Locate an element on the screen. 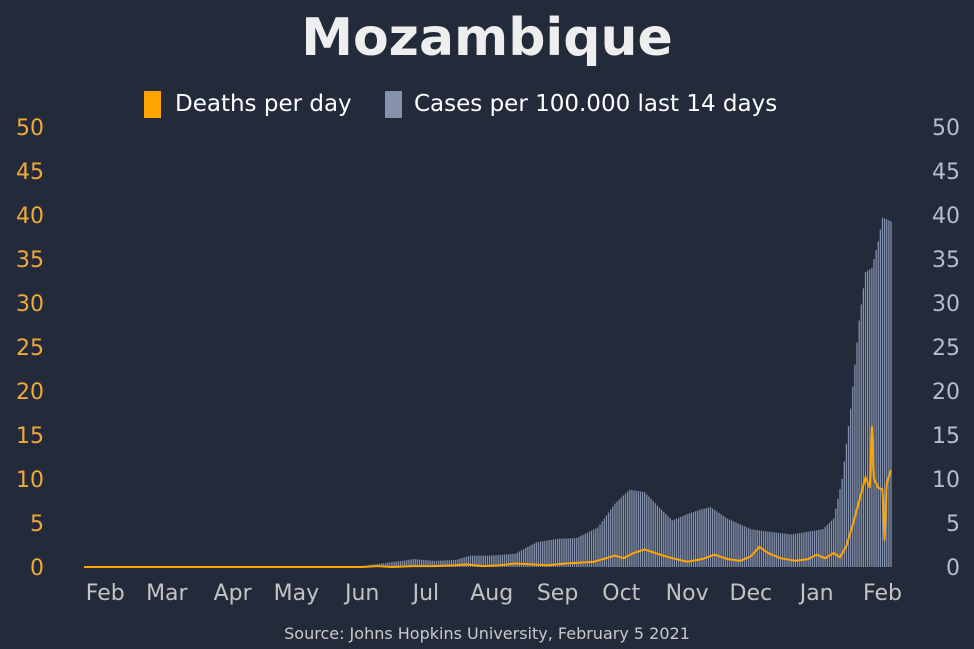 The width and height of the screenshot is (974, 649). left-tick-label: 40 is located at coordinates (30, 216).